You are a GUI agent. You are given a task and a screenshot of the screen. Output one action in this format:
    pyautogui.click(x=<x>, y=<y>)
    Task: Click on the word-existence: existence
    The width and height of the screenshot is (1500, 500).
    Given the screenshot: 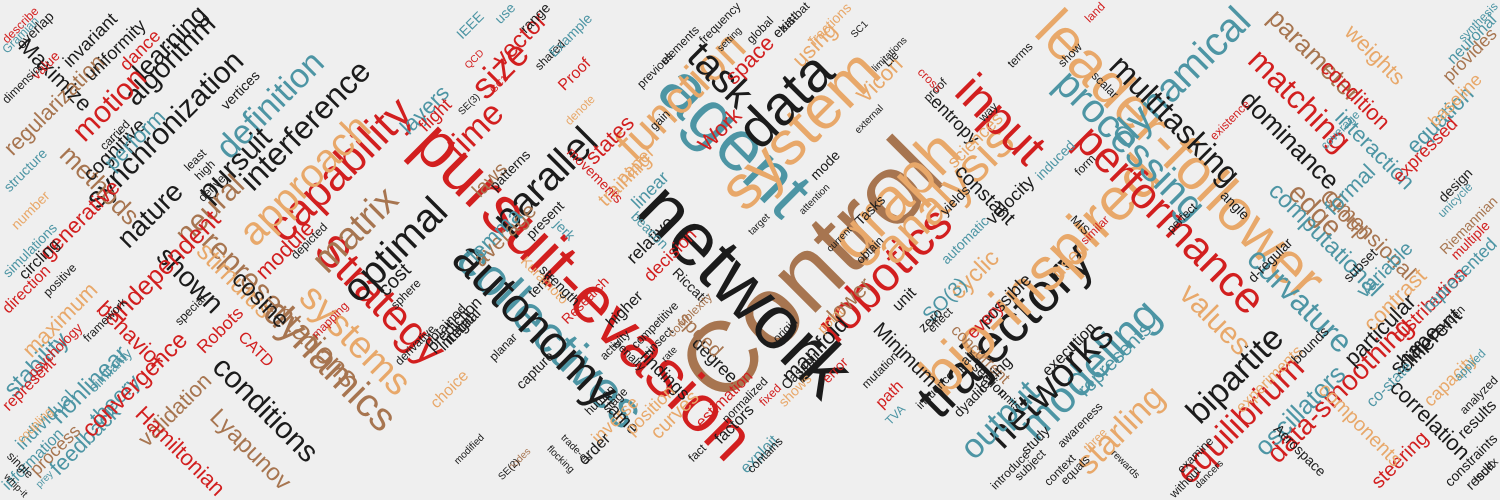 What is the action you would take?
    pyautogui.click(x=1229, y=120)
    